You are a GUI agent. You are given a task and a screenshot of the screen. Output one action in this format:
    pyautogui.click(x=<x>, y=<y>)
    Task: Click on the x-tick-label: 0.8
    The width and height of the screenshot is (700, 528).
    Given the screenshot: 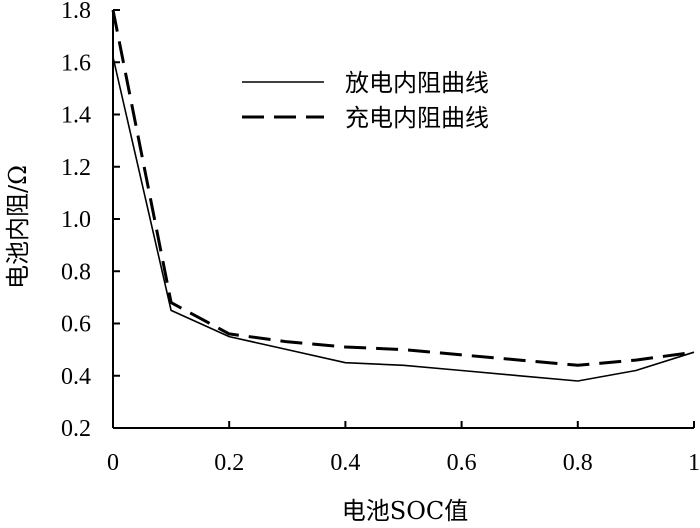 What is the action you would take?
    pyautogui.click(x=578, y=463)
    